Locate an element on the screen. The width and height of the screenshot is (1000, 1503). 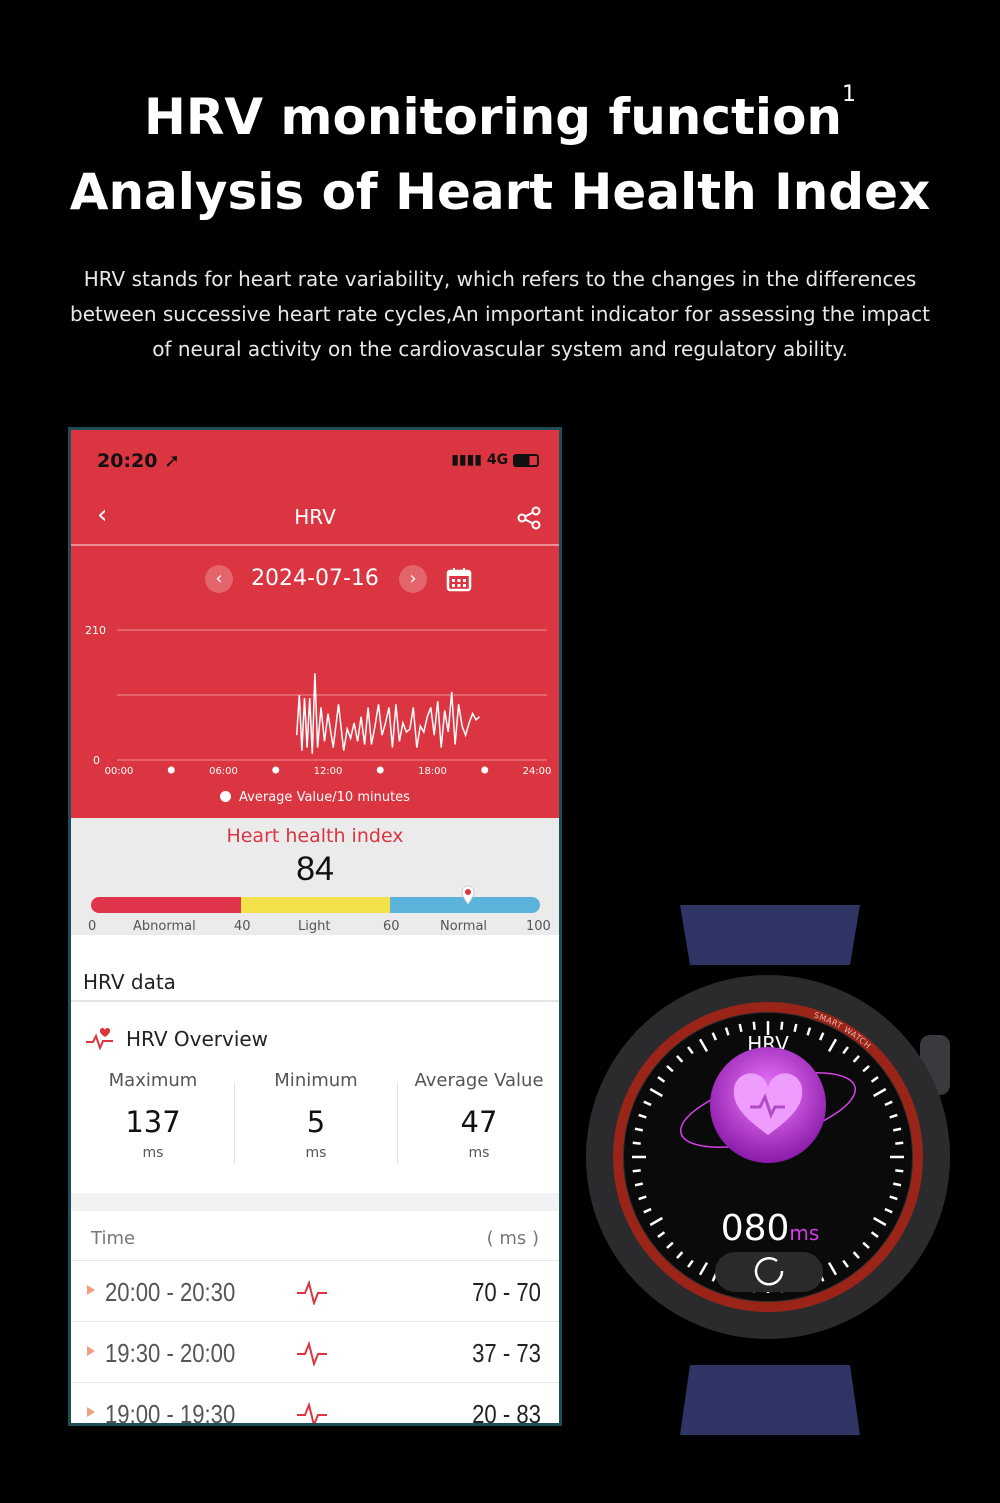
zone-normal-bar is located at coordinates (465, 905).